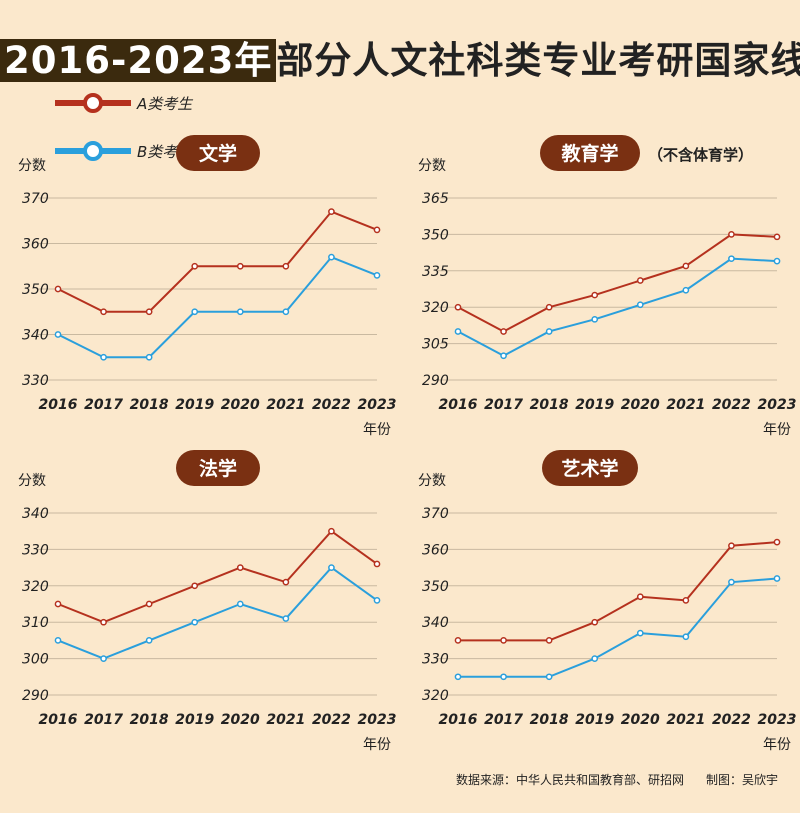 This screenshot has height=813, width=800. Describe the element at coordinates (35, 623) in the screenshot. I see `y-tick-label: 310` at that location.